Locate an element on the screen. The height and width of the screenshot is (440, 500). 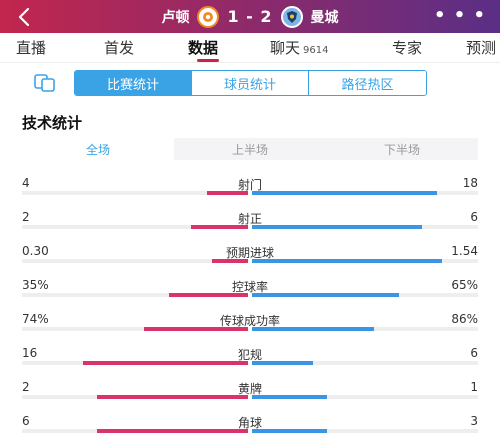
tab-lineup: 首发 is located at coordinates (119, 48).